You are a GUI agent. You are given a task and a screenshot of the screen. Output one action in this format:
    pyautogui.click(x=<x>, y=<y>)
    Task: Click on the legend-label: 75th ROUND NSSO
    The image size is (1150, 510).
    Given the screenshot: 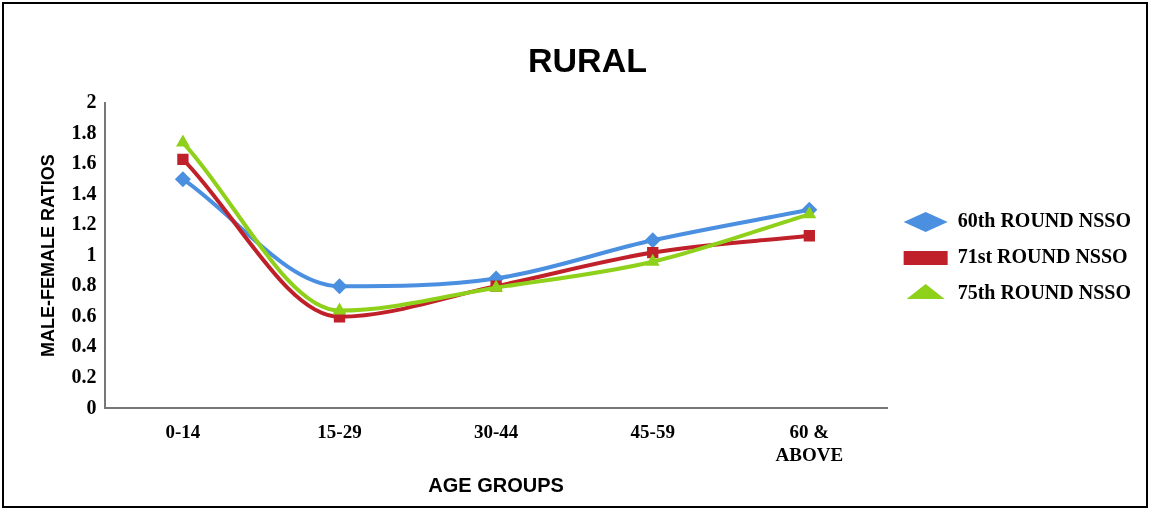 What is the action you would take?
    pyautogui.click(x=1044, y=292)
    